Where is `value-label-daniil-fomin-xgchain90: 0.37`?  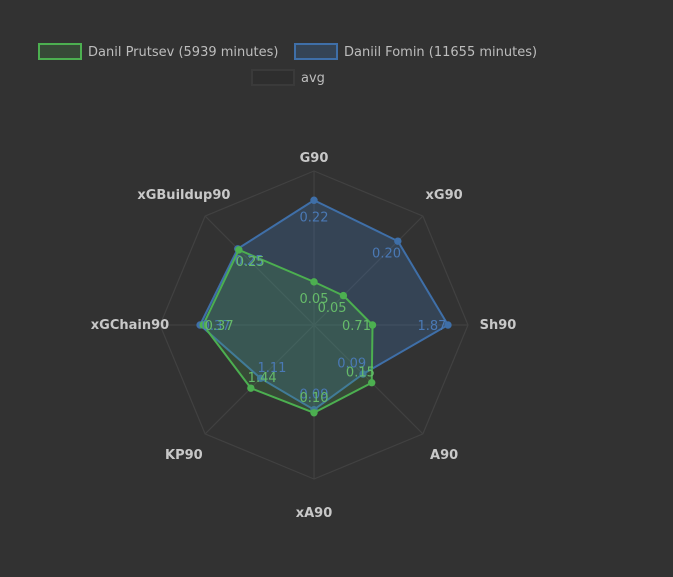 value-label-daniil-fomin-xgchain90: 0.37 is located at coordinates (216, 326).